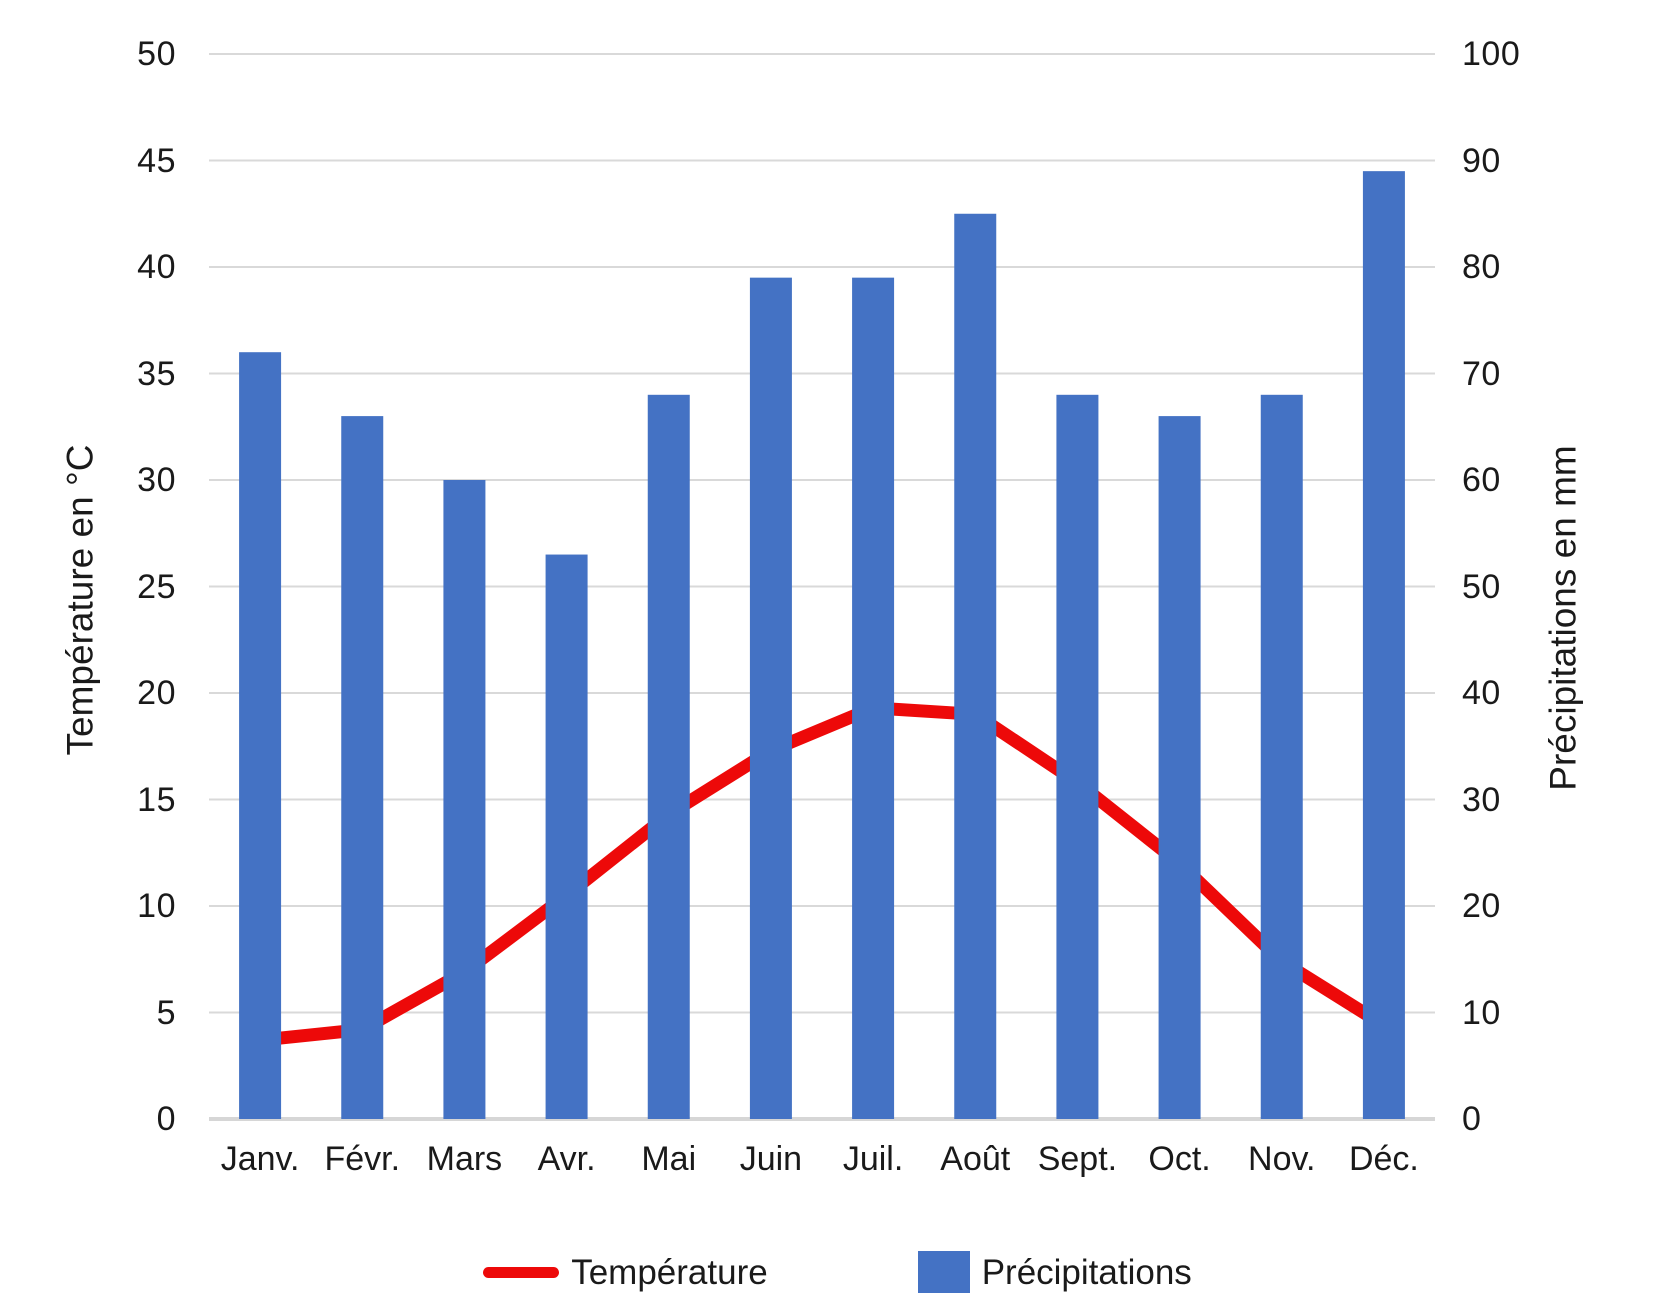 The image size is (1675, 1311). I want to click on x-axis-label: Avr., so click(566, 1159).